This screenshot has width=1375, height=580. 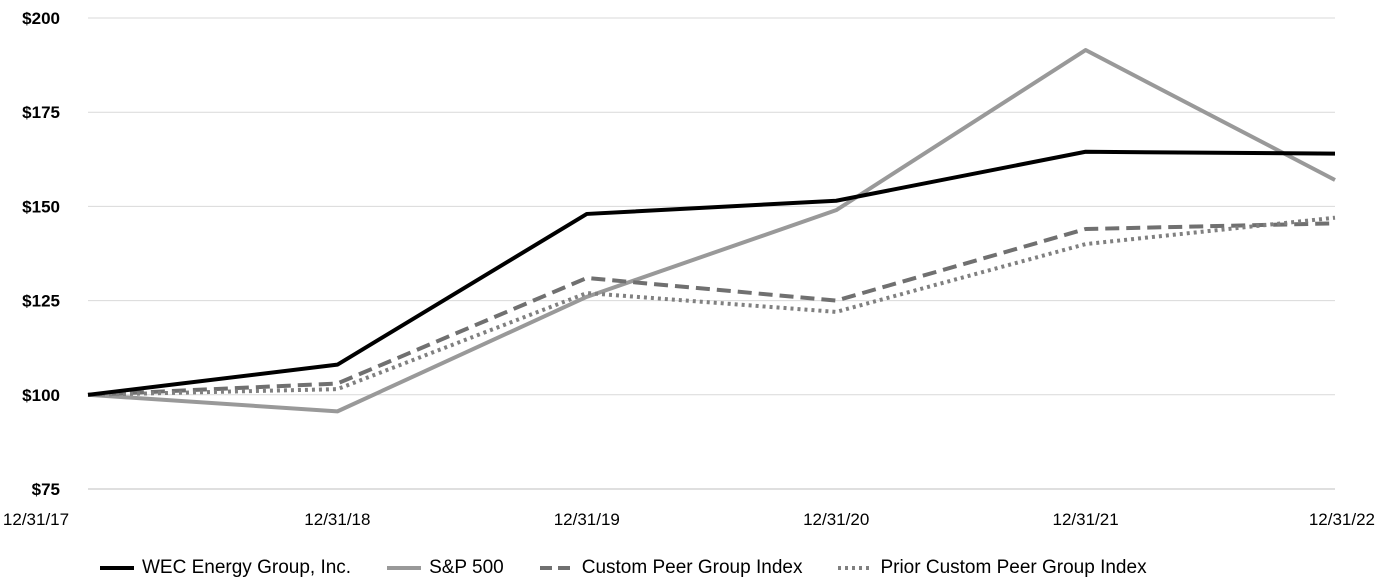 I want to click on y-tick-label: $200, so click(x=41, y=18).